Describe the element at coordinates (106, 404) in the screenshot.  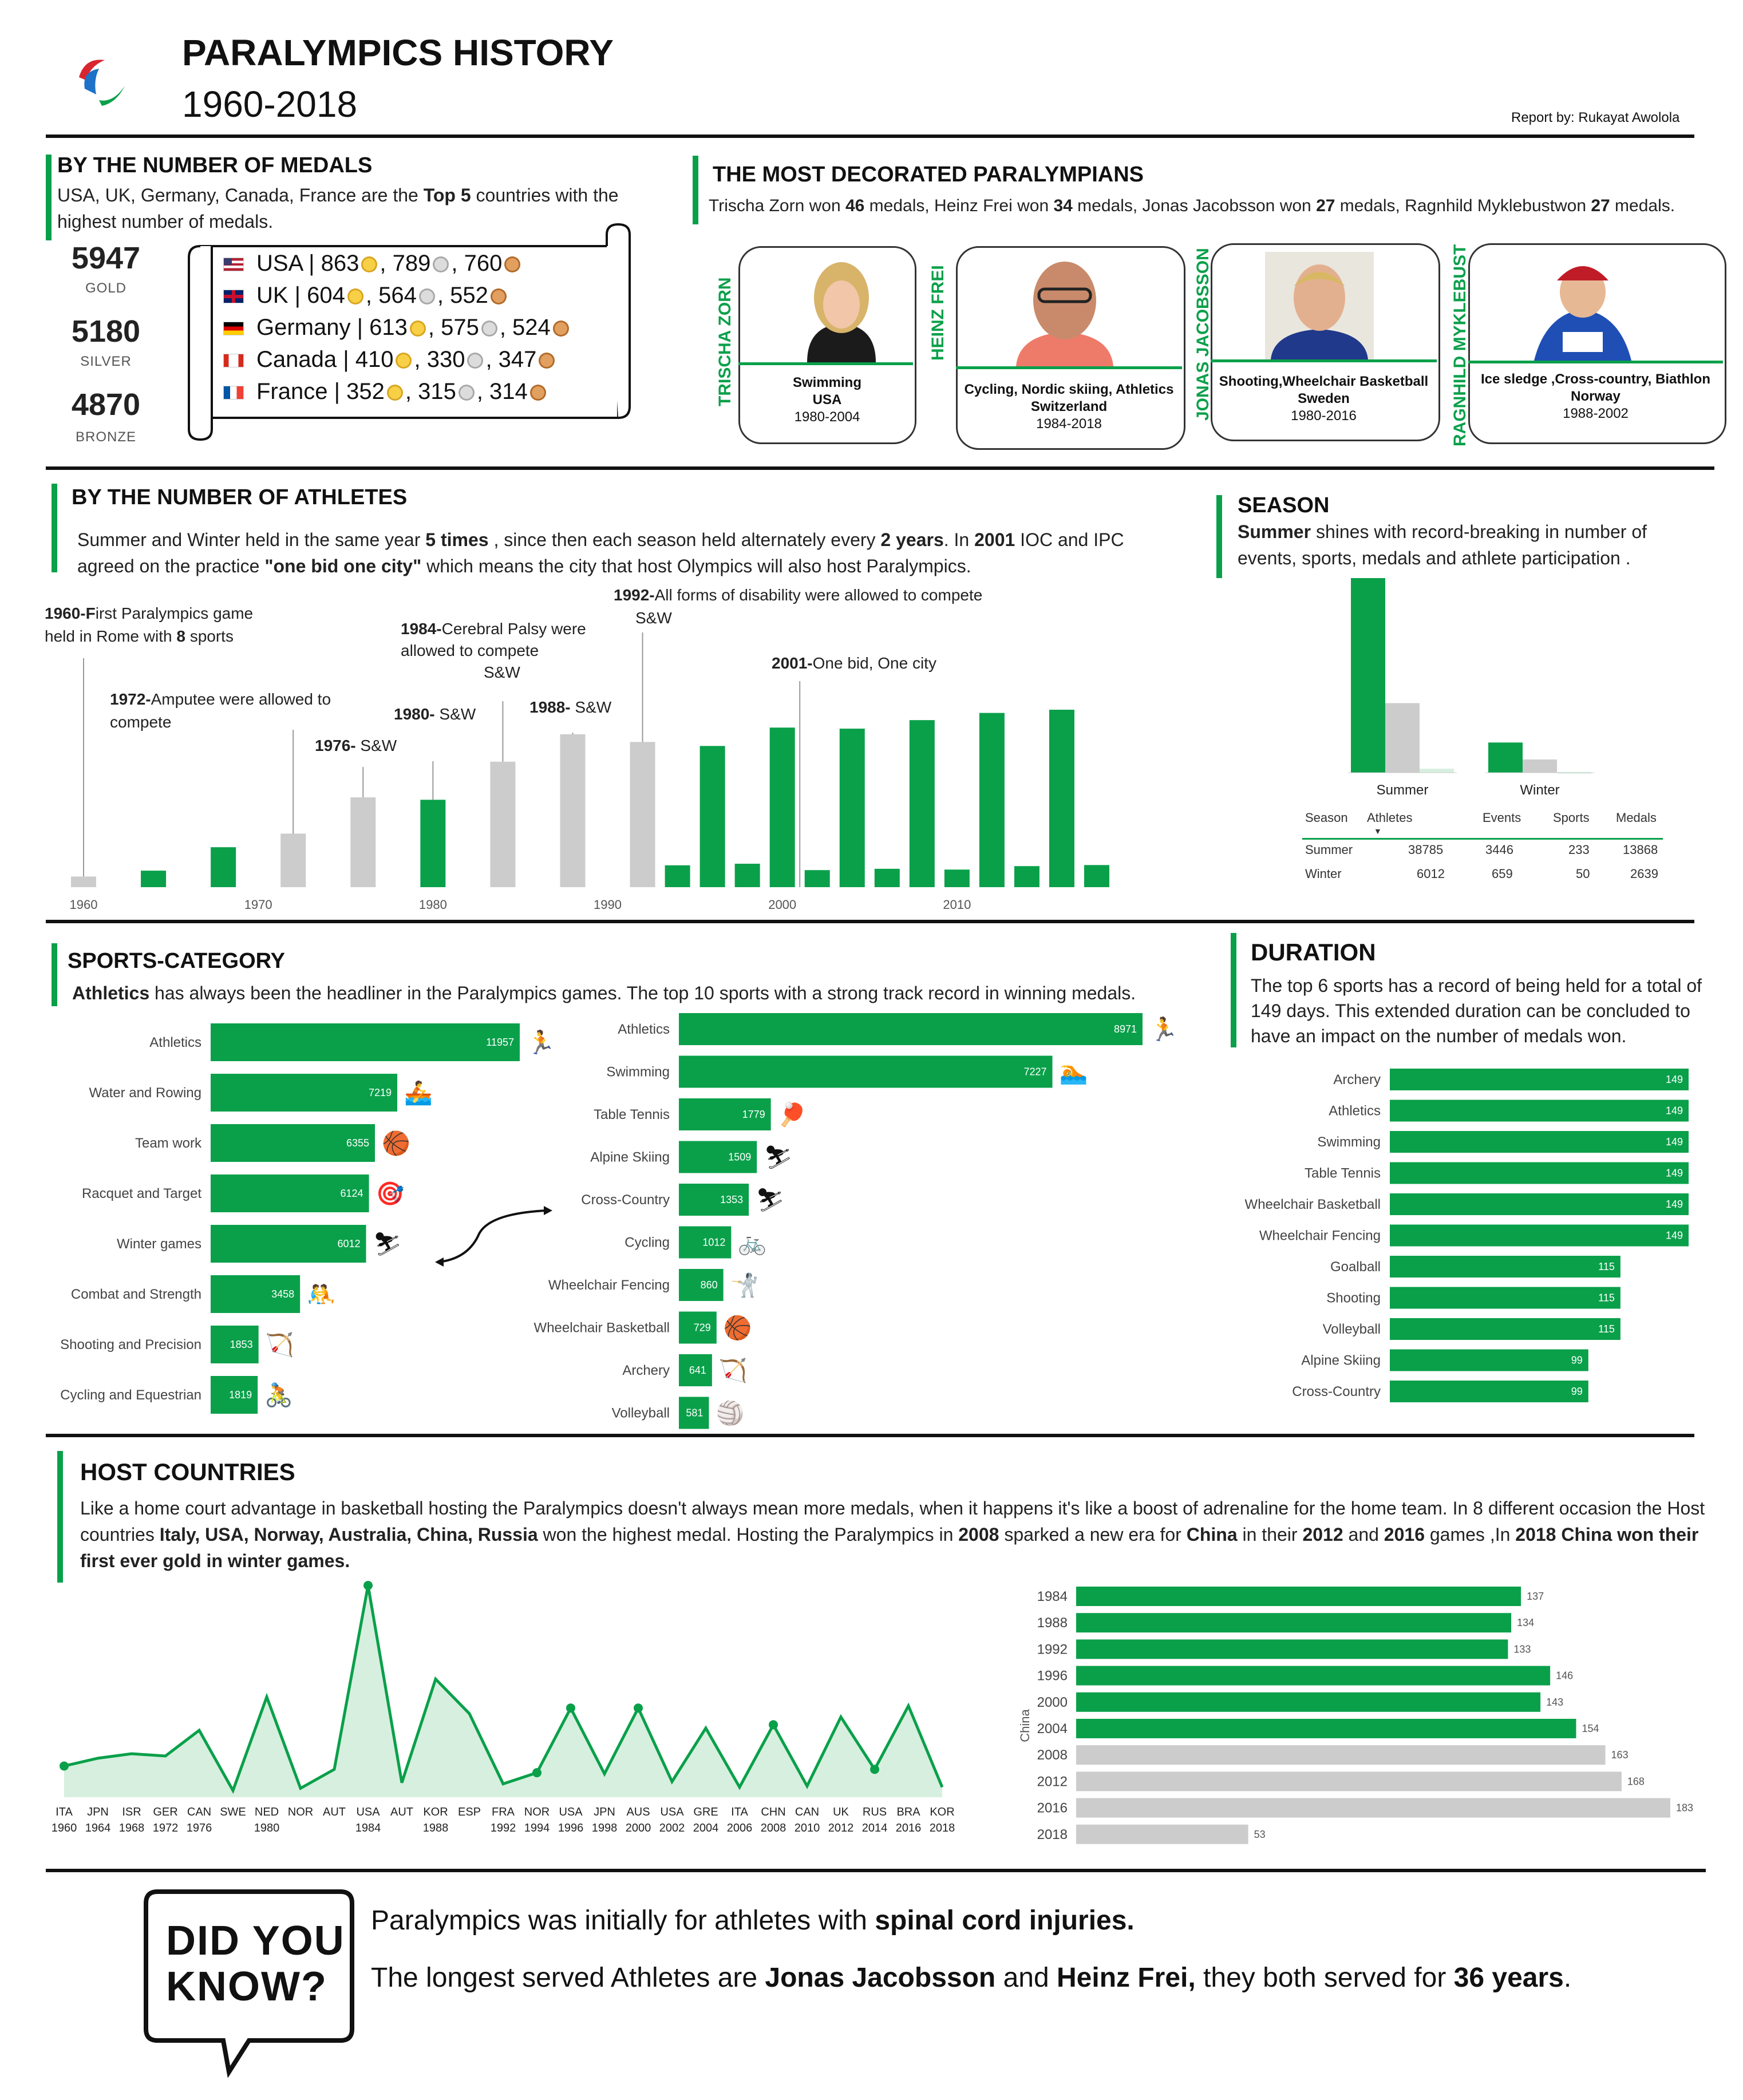
I see `bronze-total: 4870` at that location.